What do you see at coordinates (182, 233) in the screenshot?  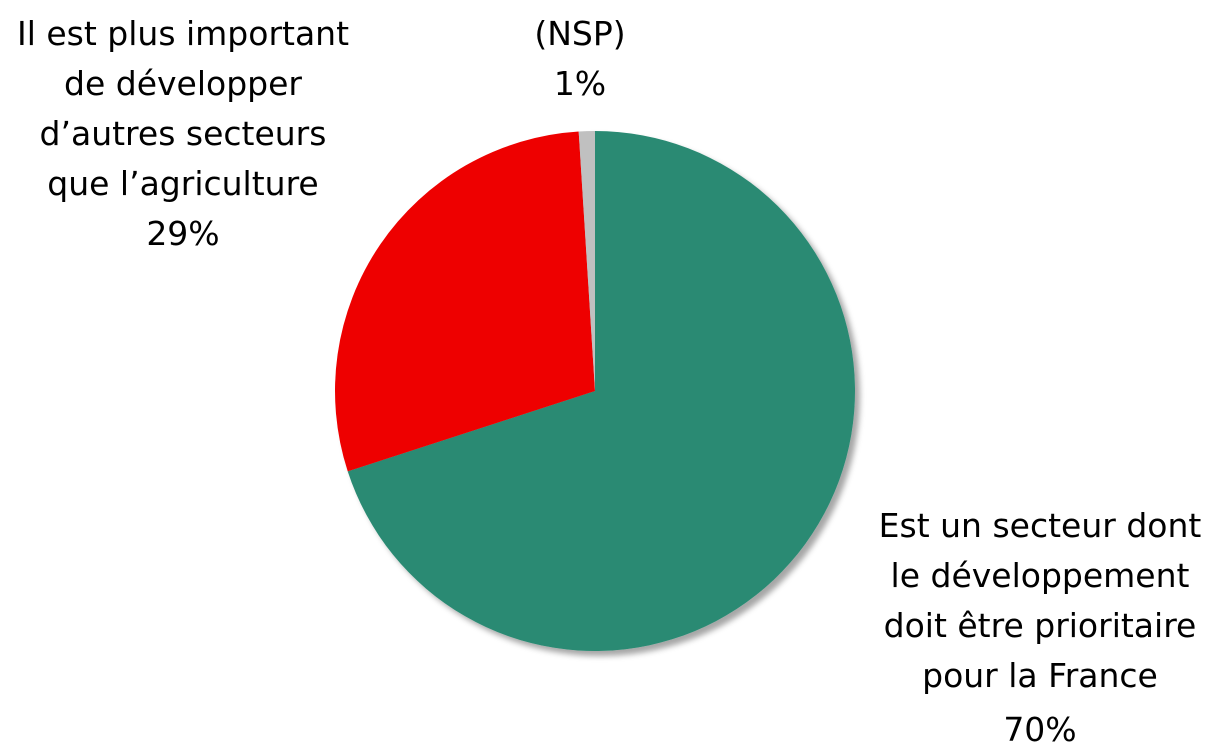 I see `value-label: 29%` at bounding box center [182, 233].